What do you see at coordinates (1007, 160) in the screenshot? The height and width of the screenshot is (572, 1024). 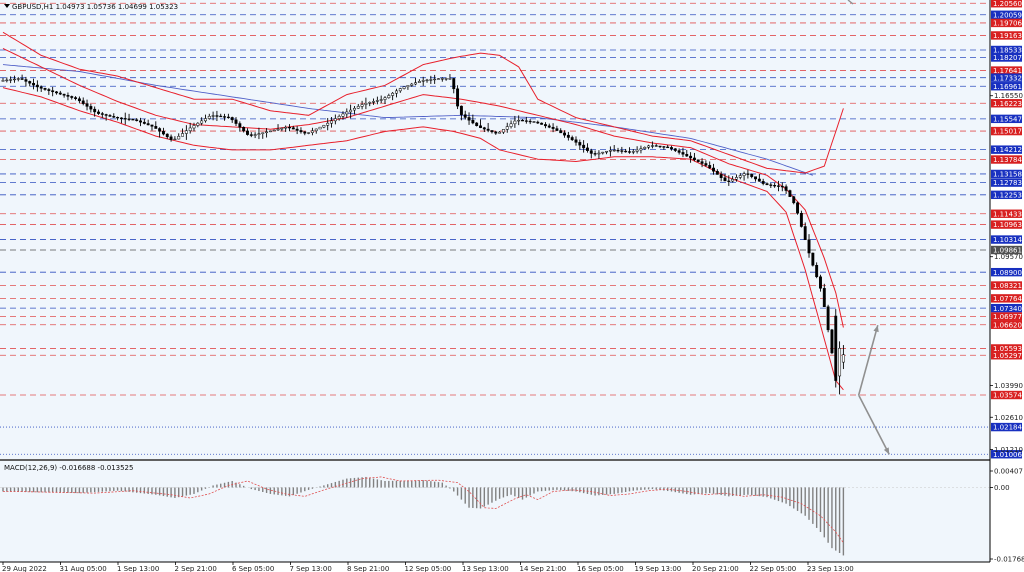 I see `level-label-13: 1.13784` at bounding box center [1007, 160].